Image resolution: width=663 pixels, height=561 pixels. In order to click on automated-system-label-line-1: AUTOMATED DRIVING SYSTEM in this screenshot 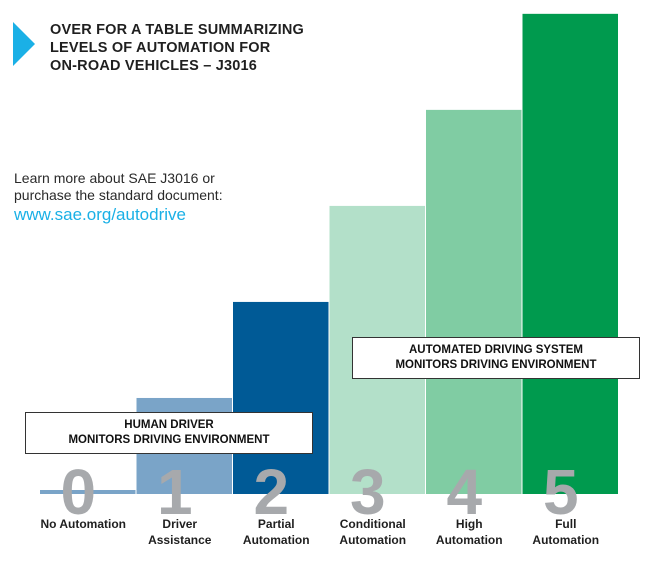, I will do `click(496, 350)`.